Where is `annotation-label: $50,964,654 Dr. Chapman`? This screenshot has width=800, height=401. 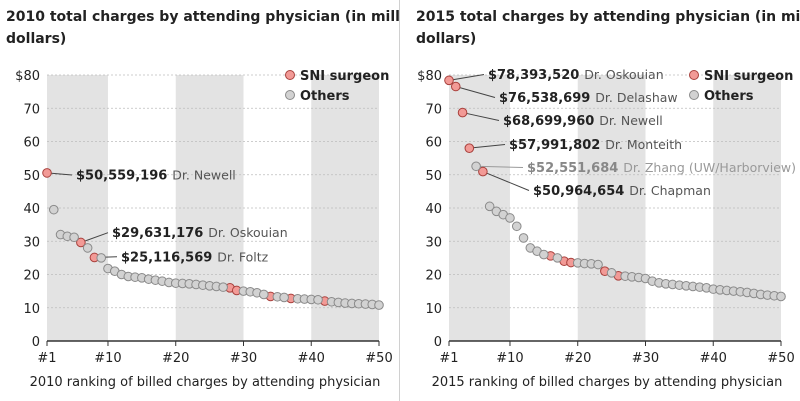 annotation-label: $50,964,654 Dr. Chapman is located at coordinates (622, 191).